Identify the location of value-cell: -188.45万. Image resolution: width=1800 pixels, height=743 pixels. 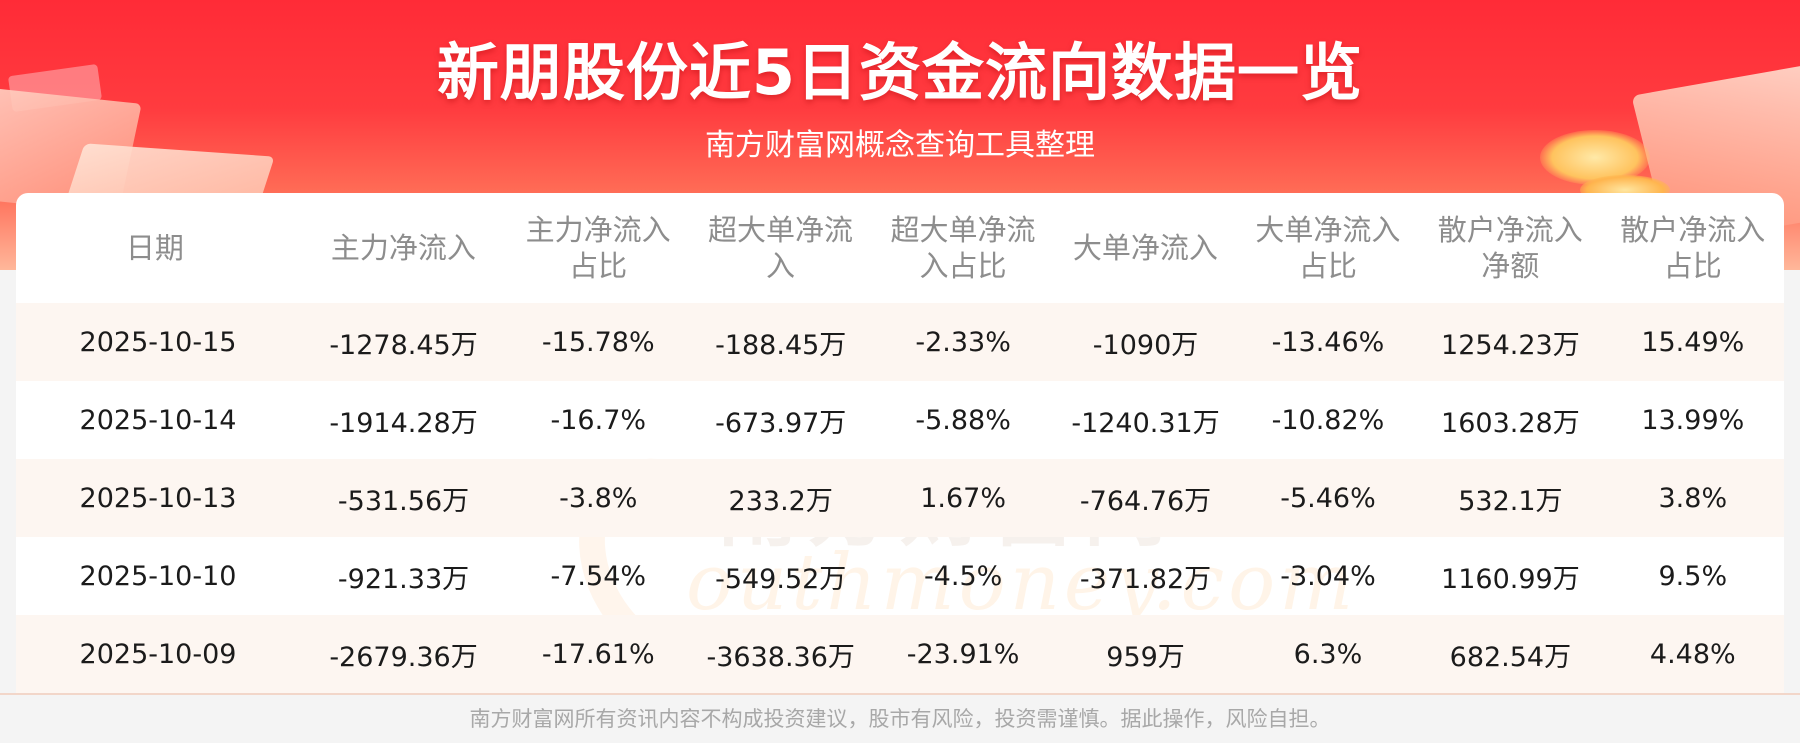
(781, 345).